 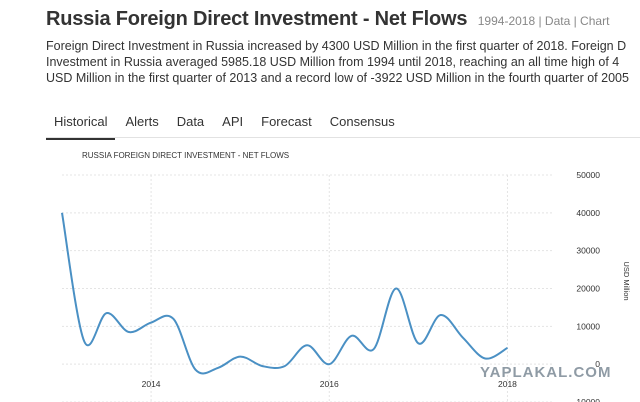 What do you see at coordinates (190, 121) in the screenshot?
I see `tab-data: Data` at bounding box center [190, 121].